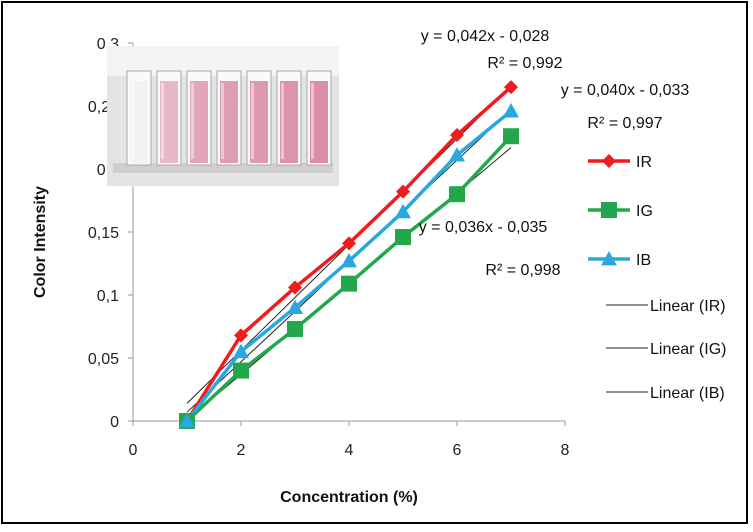  I want to click on x-tick-label: 6, so click(457, 450).